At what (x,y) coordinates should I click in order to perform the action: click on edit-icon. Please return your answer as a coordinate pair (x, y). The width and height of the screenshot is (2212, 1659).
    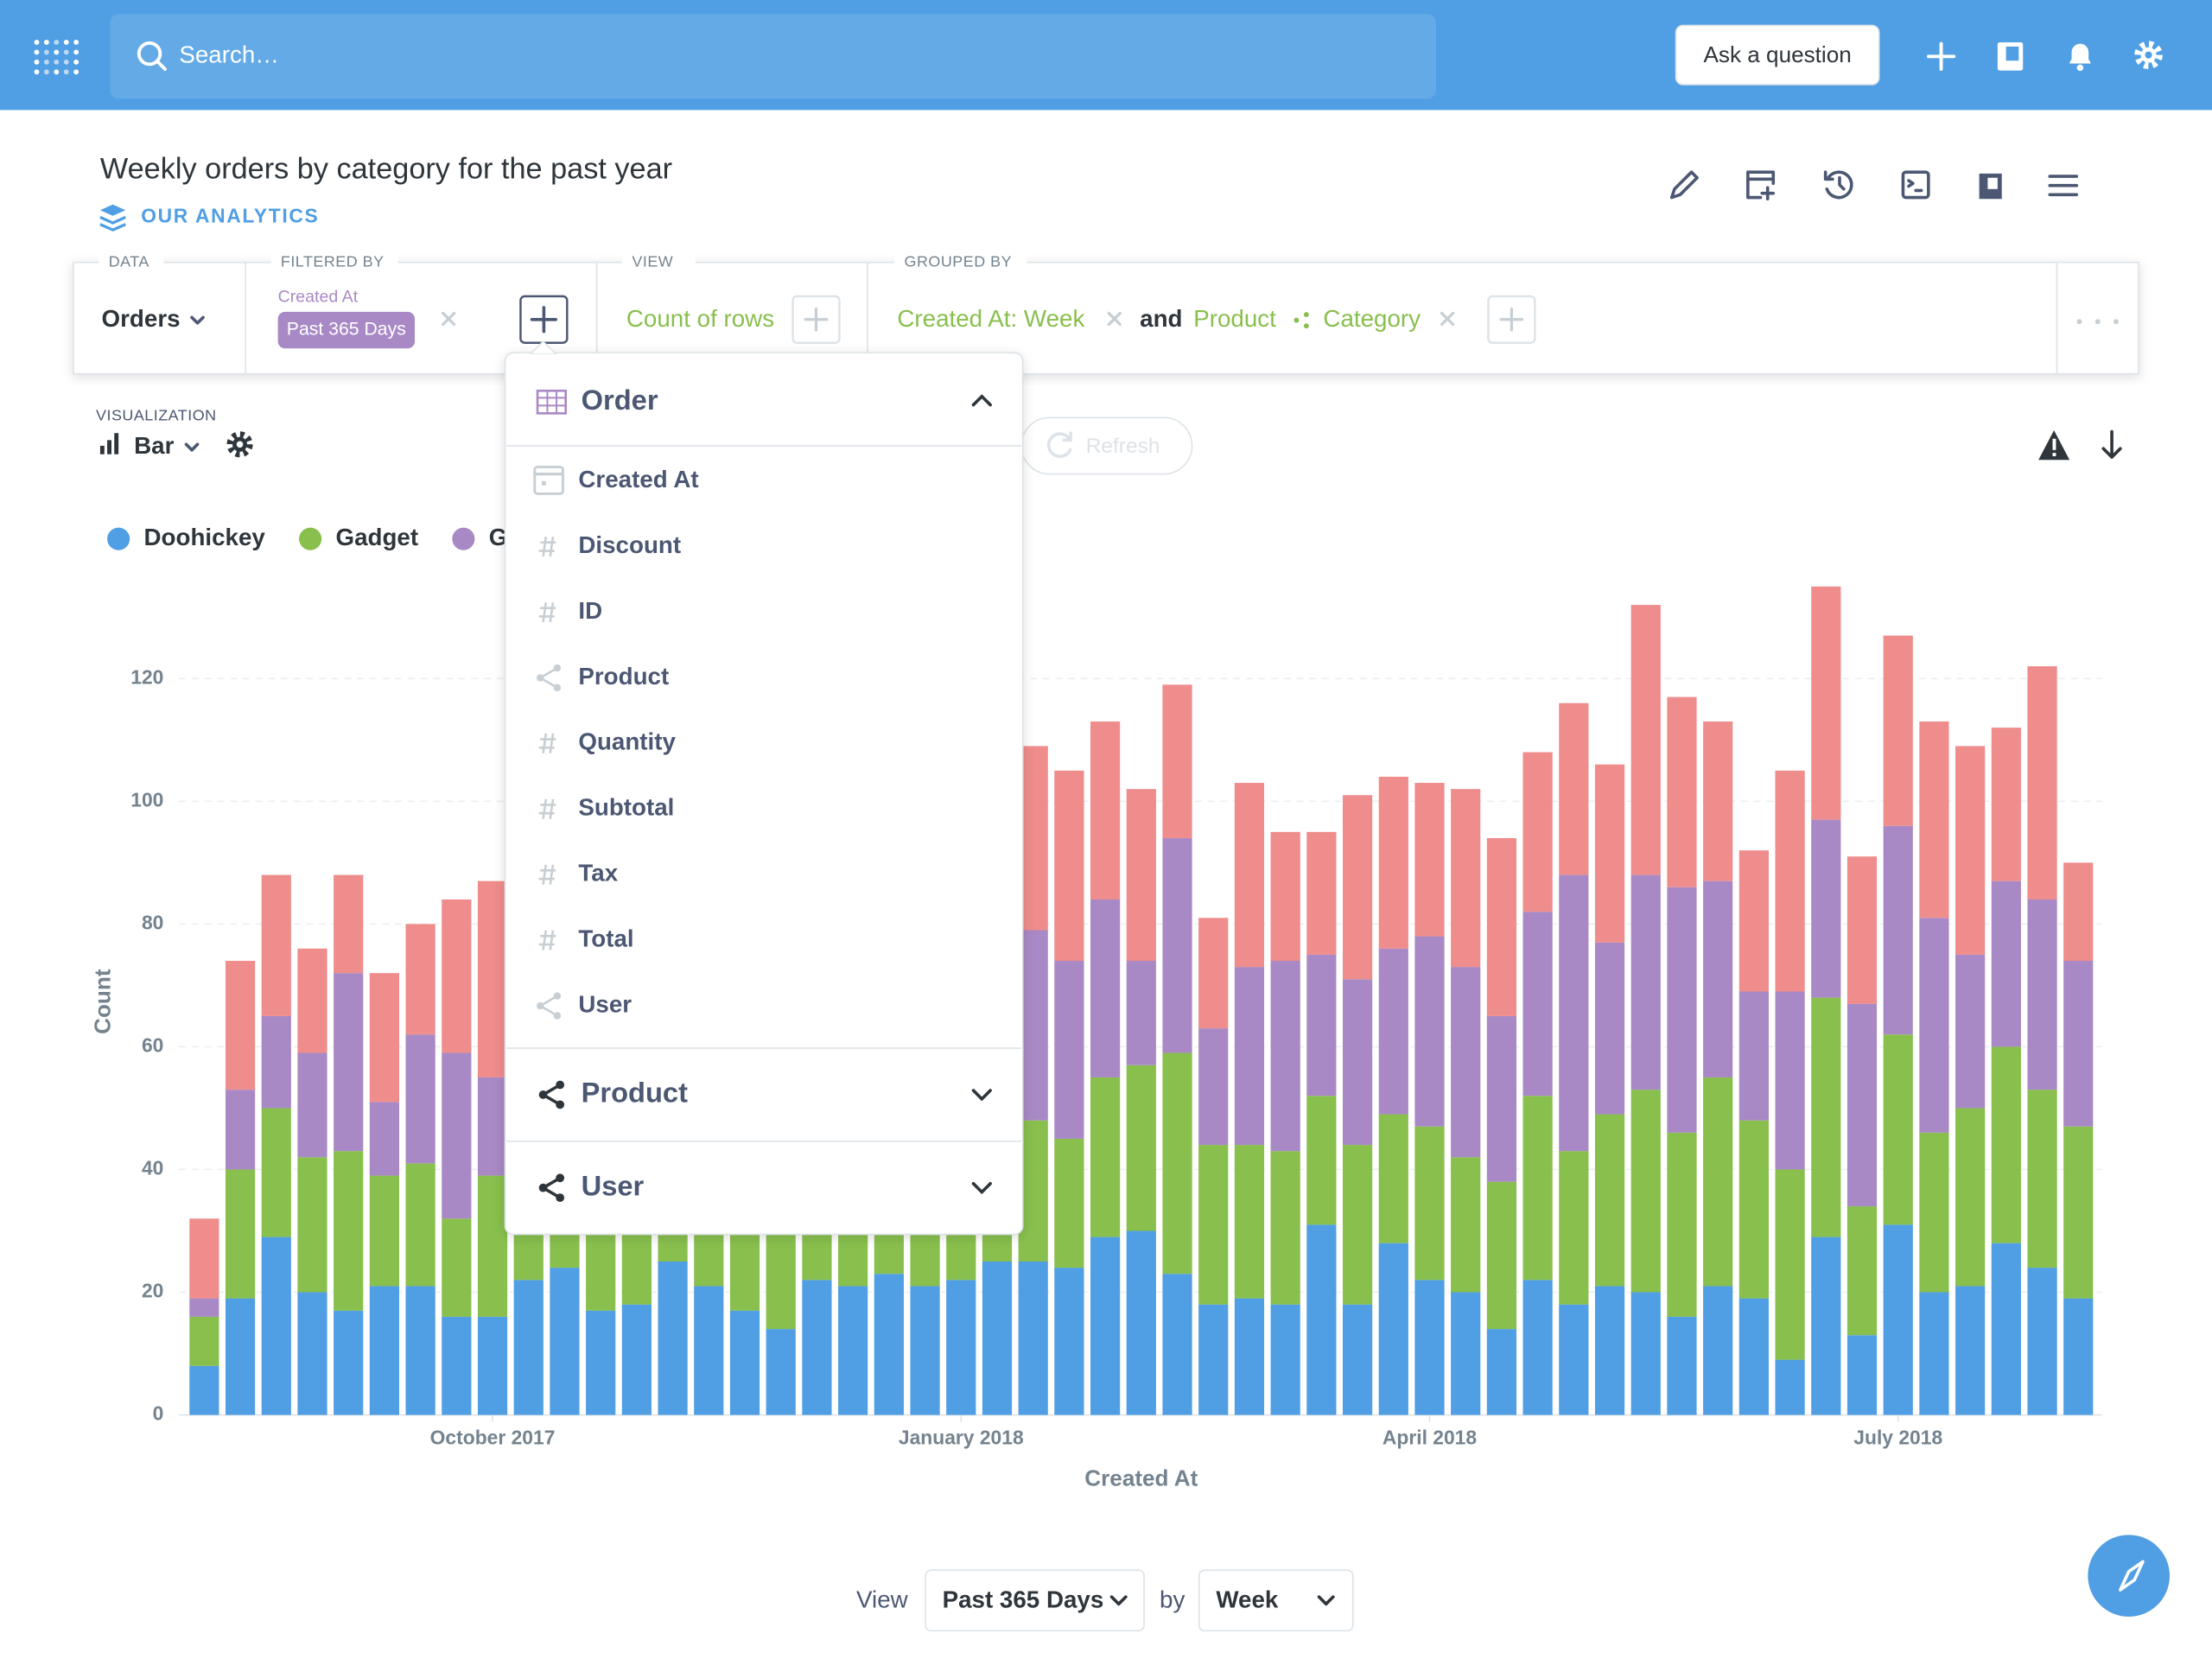
    Looking at the image, I should click on (1684, 185).